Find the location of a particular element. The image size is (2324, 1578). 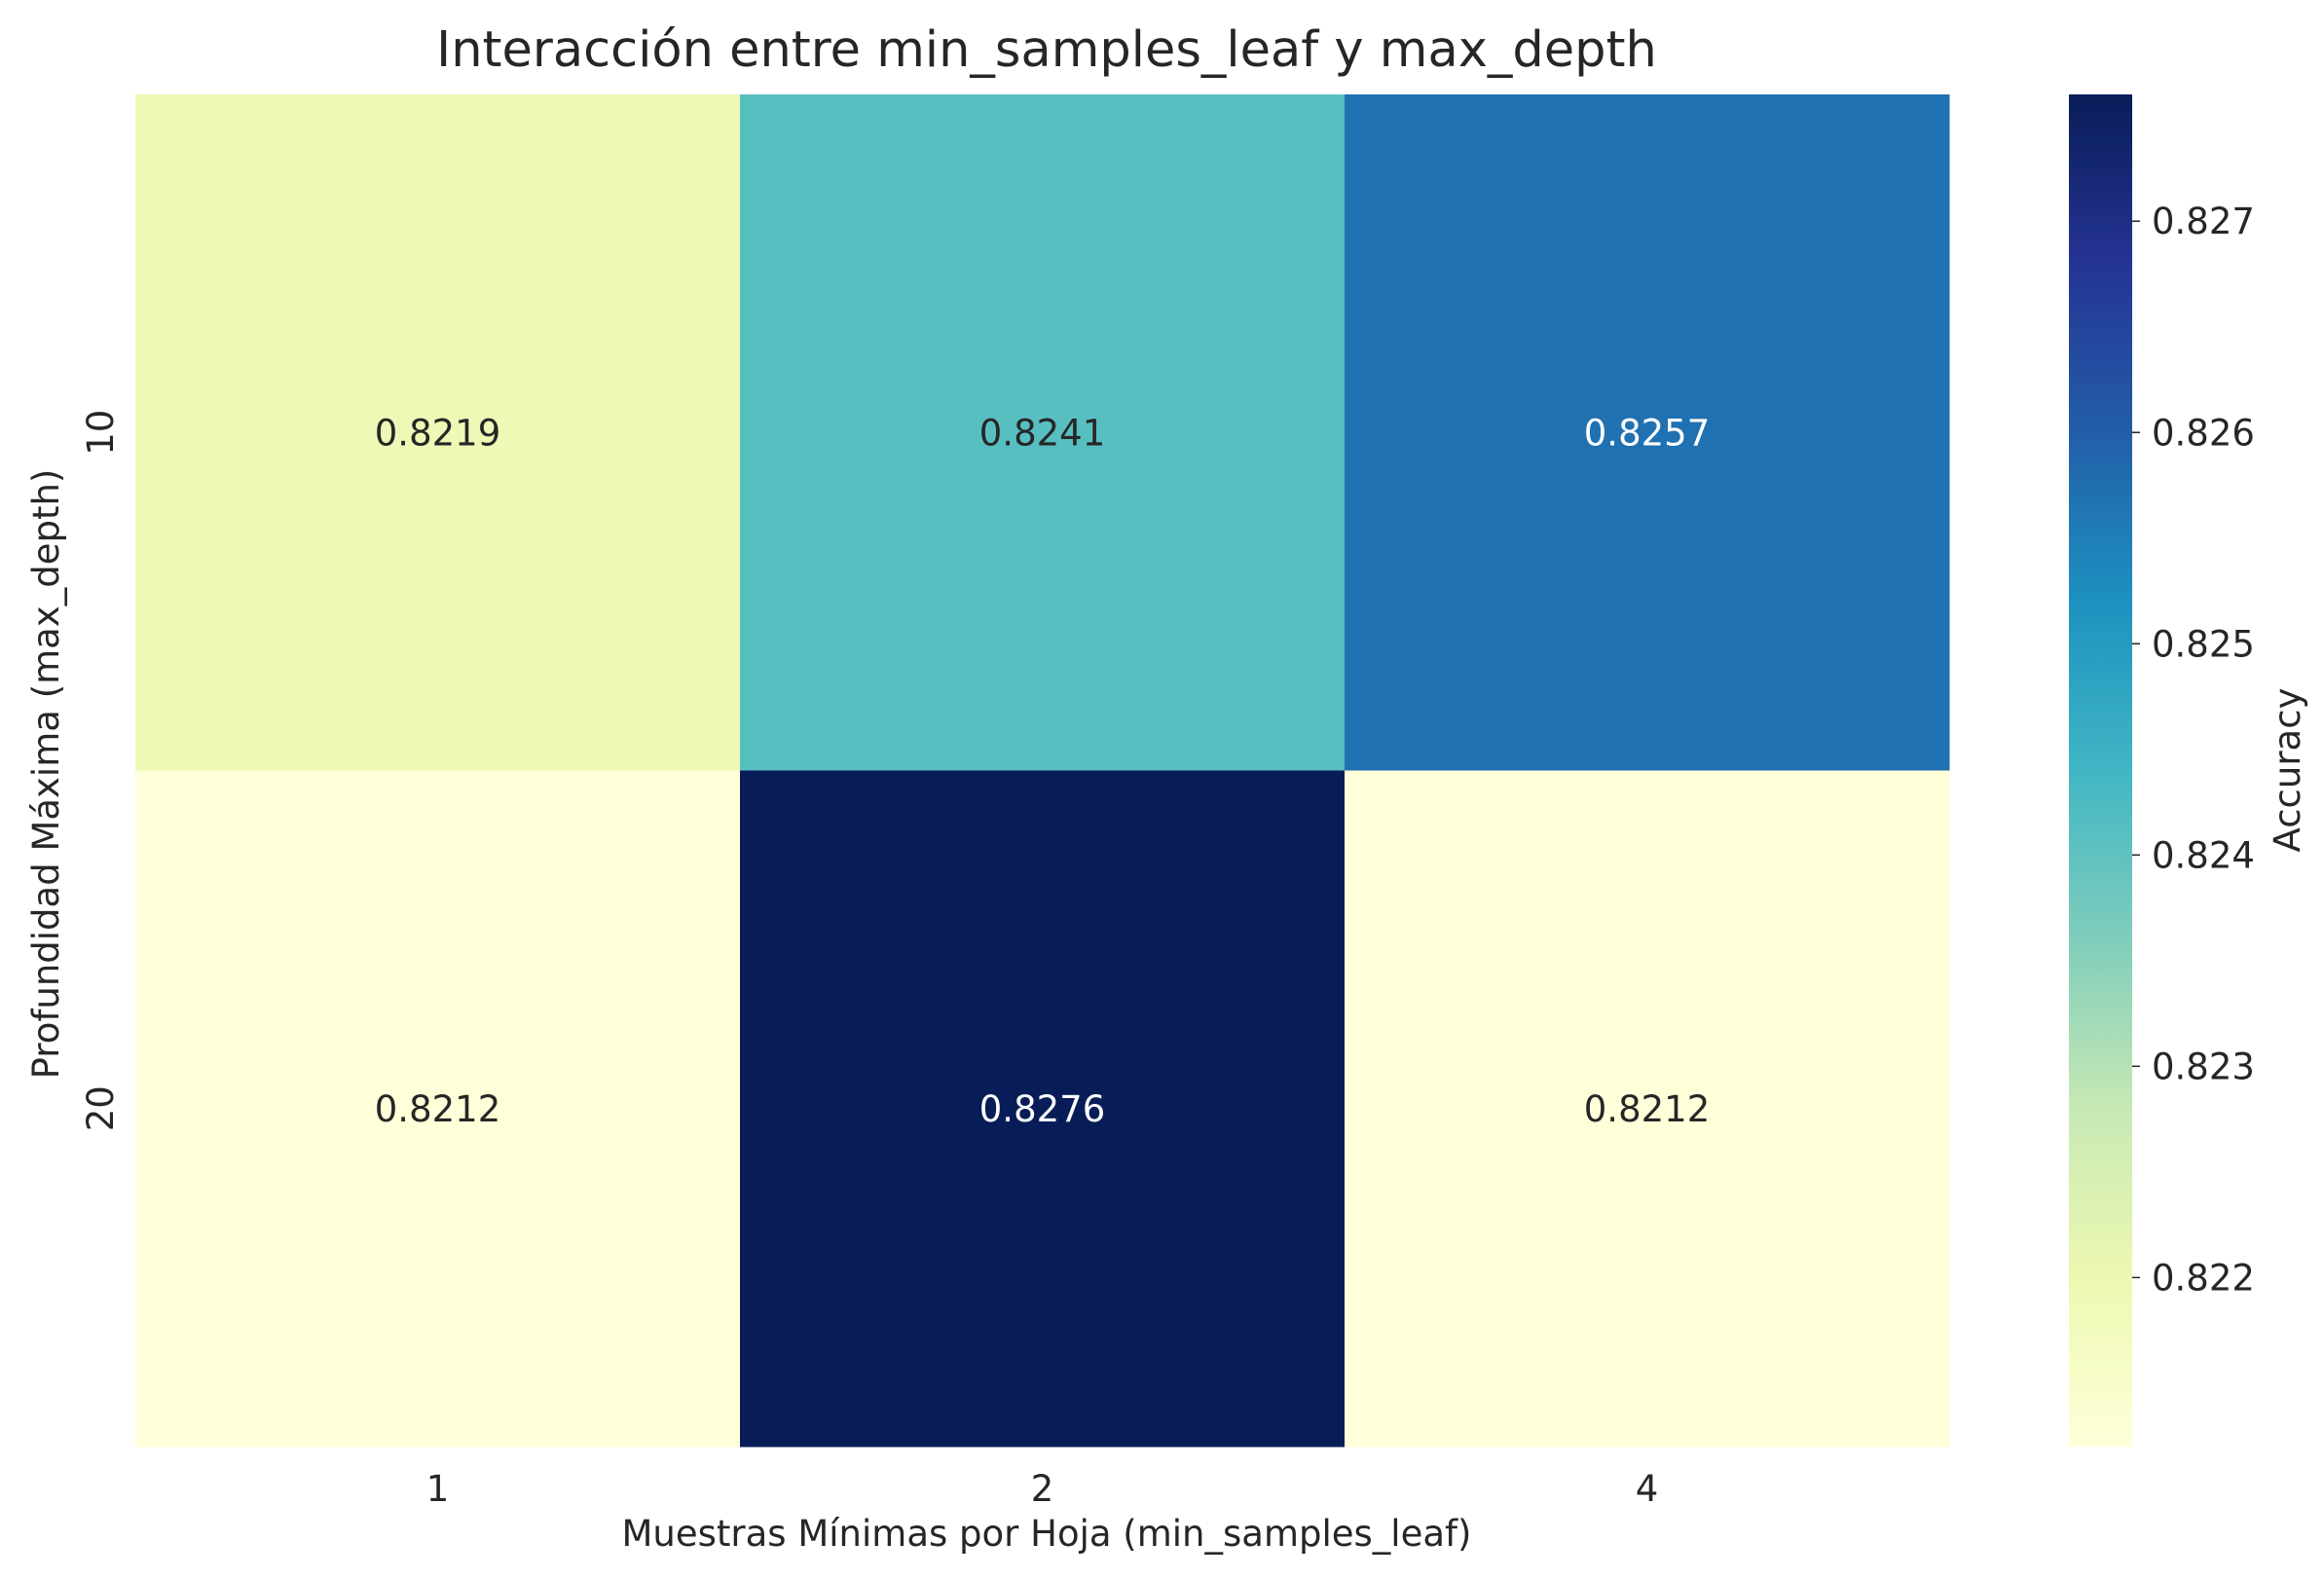

colorbar-tick-label: 0.826 is located at coordinates (2203, 433).